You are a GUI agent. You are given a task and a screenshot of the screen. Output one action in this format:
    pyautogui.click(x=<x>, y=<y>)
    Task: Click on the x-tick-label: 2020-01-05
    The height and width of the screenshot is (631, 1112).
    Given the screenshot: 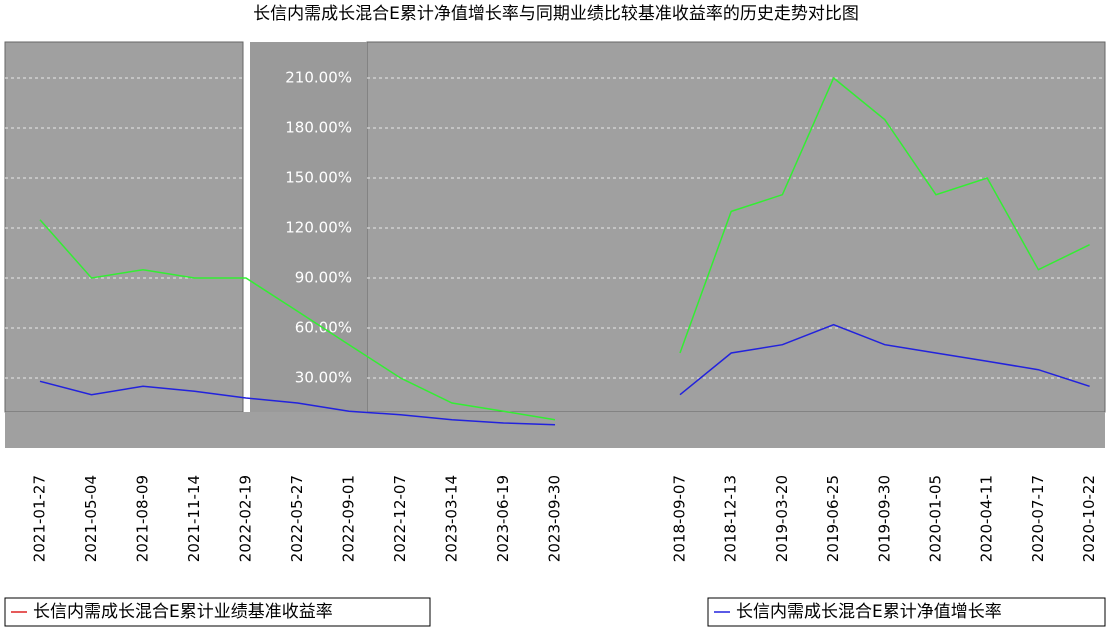 What is the action you would take?
    pyautogui.click(x=936, y=518)
    